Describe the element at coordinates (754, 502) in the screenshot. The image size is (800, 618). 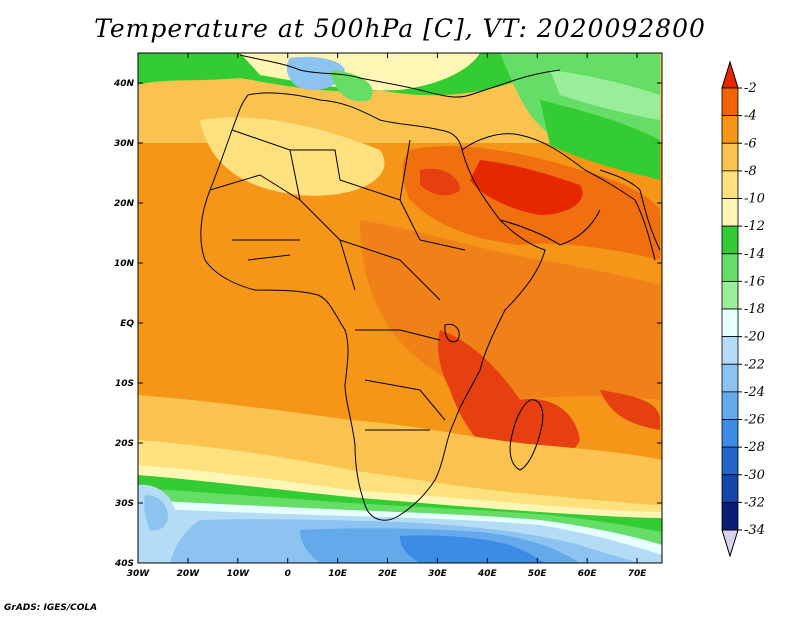
I see `colorbar-label: -32` at that location.